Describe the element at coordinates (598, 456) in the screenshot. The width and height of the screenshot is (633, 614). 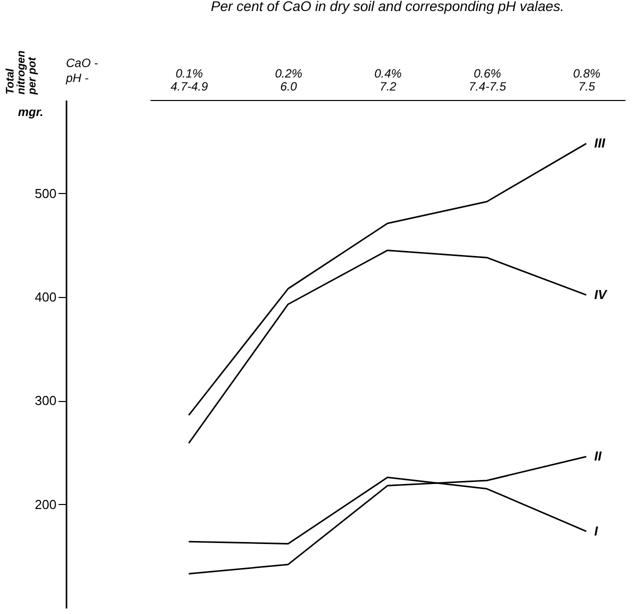
I see `series-label: II` at that location.